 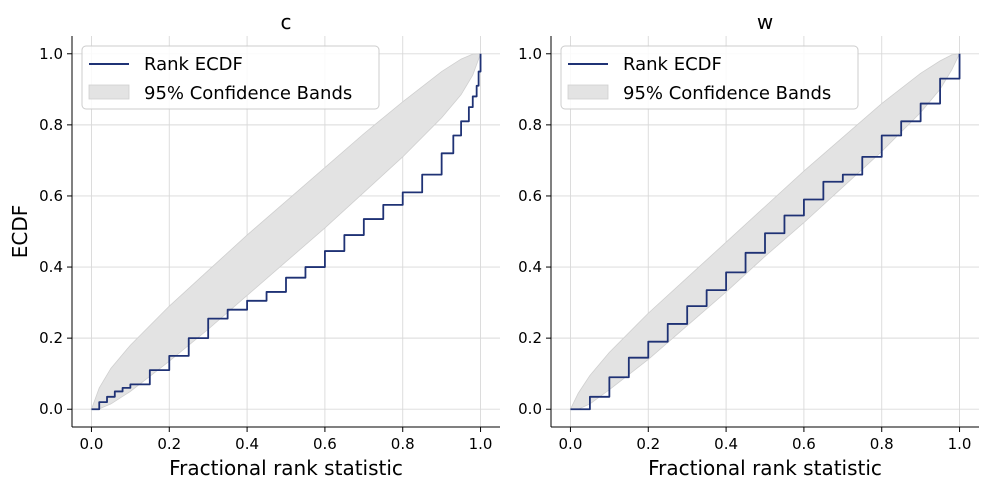 I want to click on panel-title: w, so click(x=765, y=22).